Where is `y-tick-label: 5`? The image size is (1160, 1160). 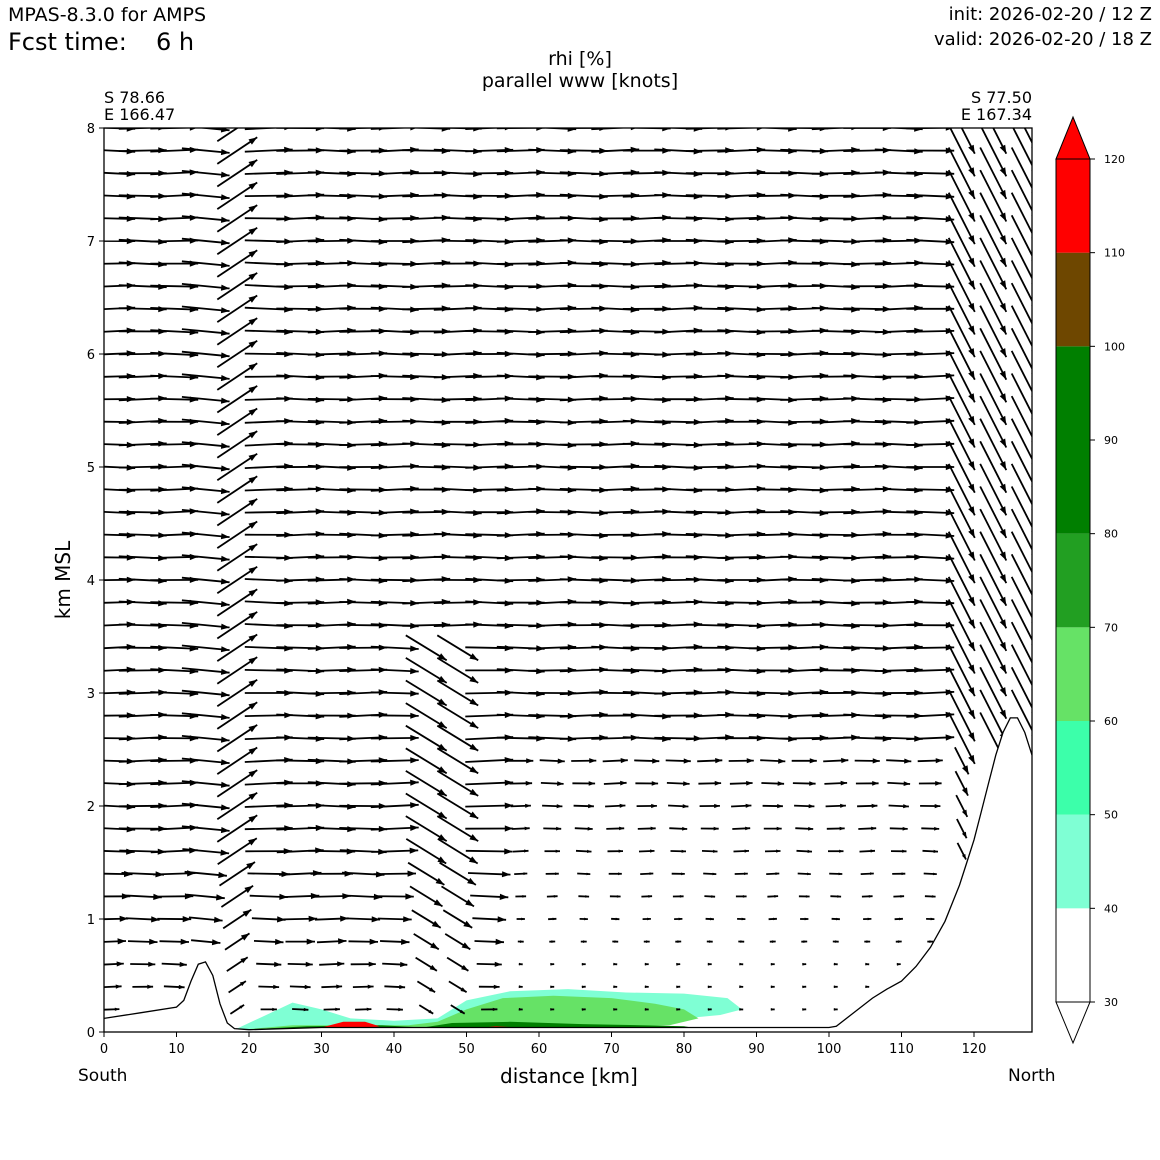
y-tick-label: 5 is located at coordinates (91, 468).